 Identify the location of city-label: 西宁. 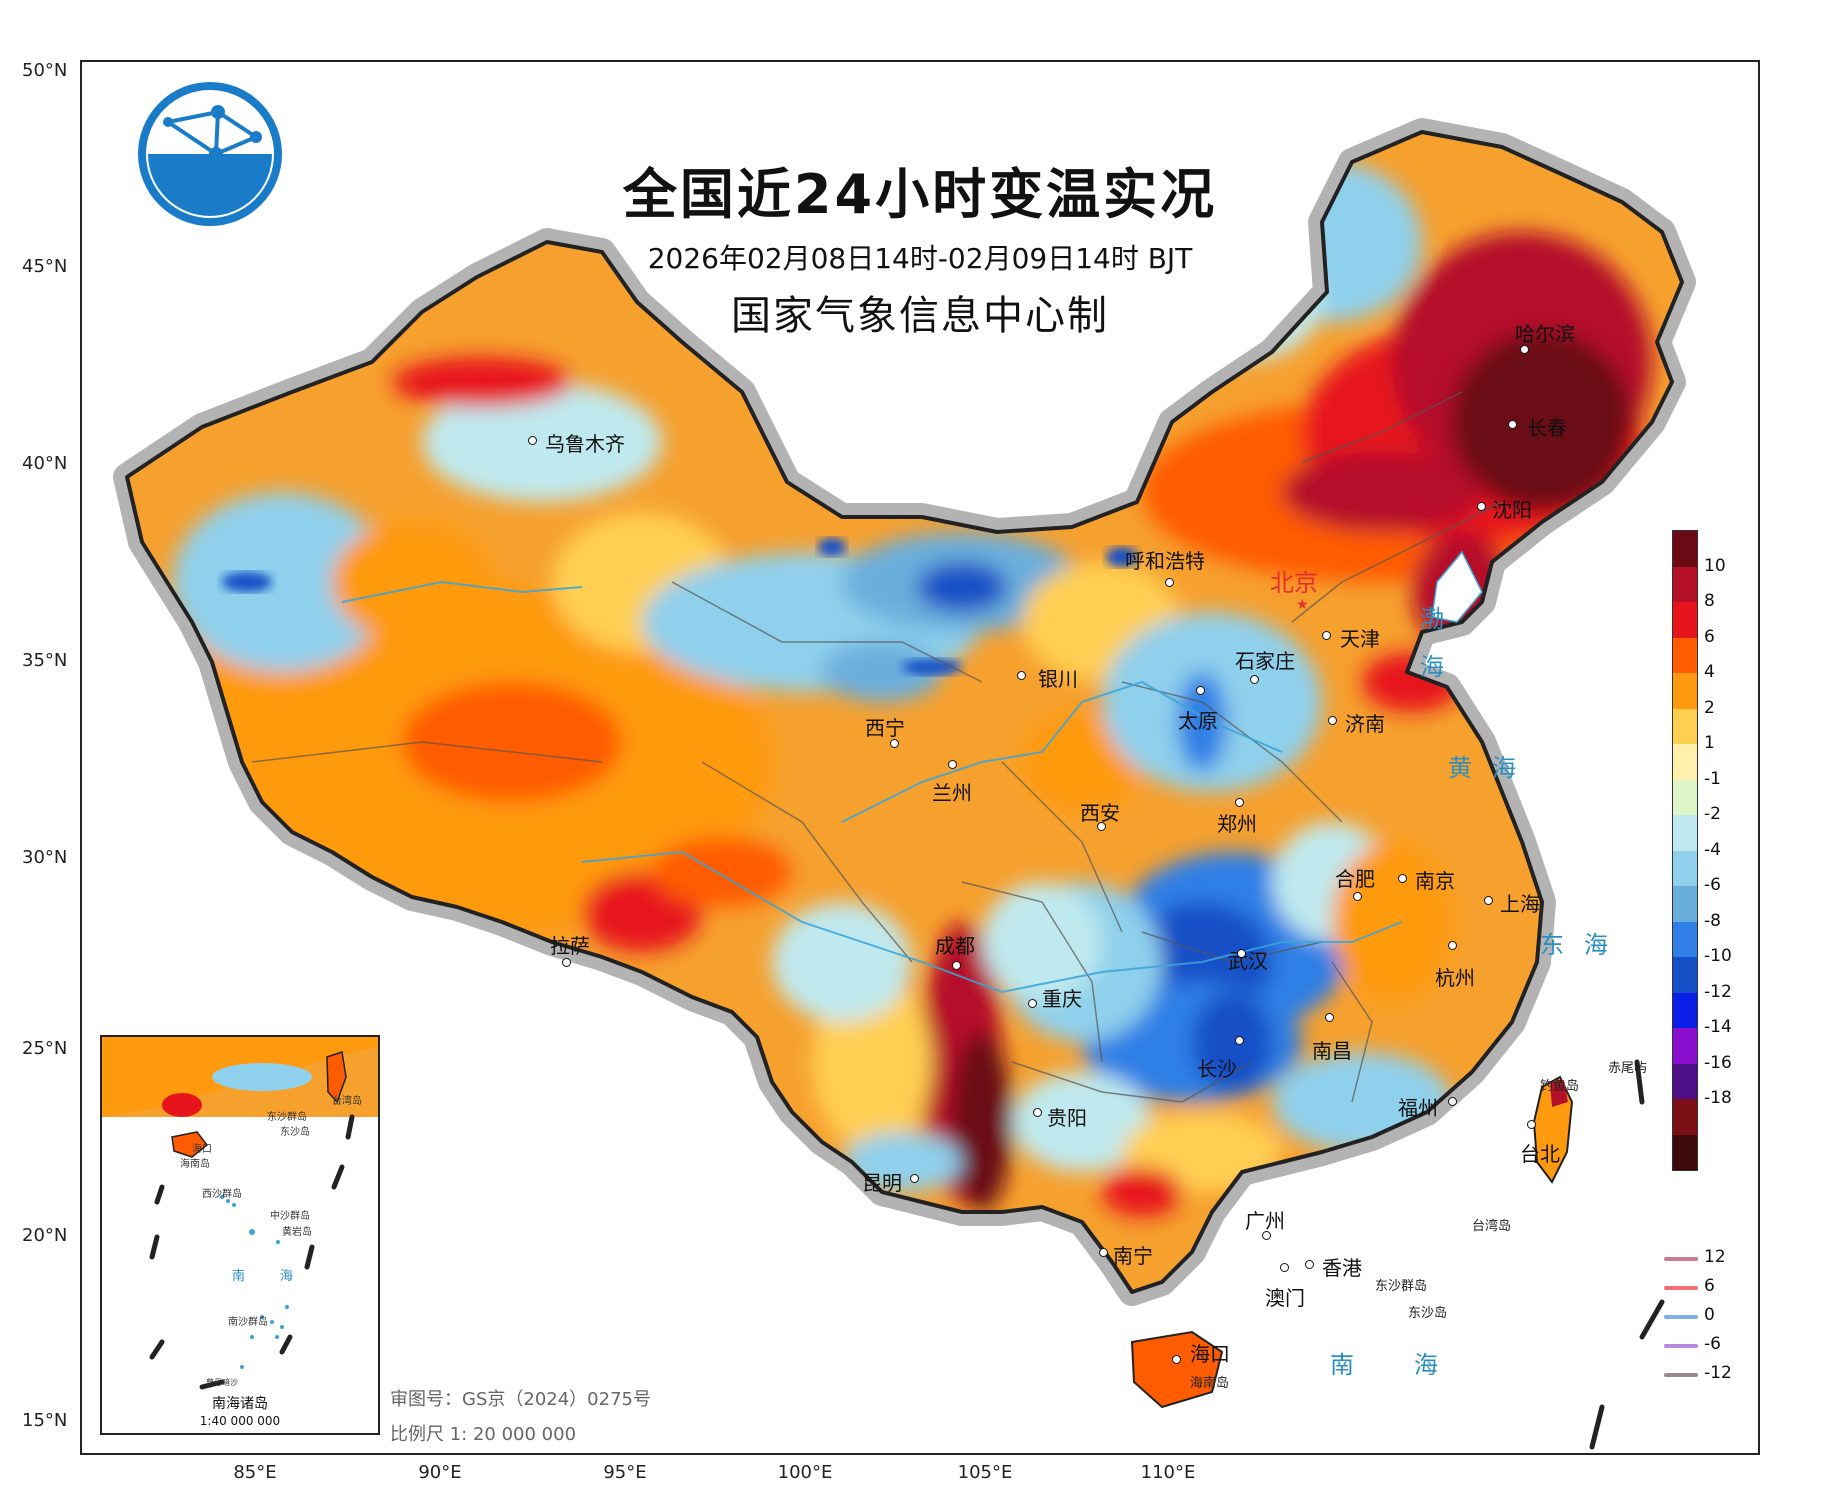
(885, 728).